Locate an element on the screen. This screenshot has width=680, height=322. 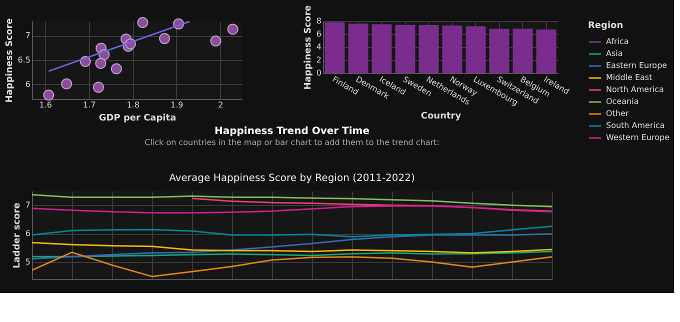
text: Average Happiness Score by Region (2011-2022) is located at coordinates (292, 178).